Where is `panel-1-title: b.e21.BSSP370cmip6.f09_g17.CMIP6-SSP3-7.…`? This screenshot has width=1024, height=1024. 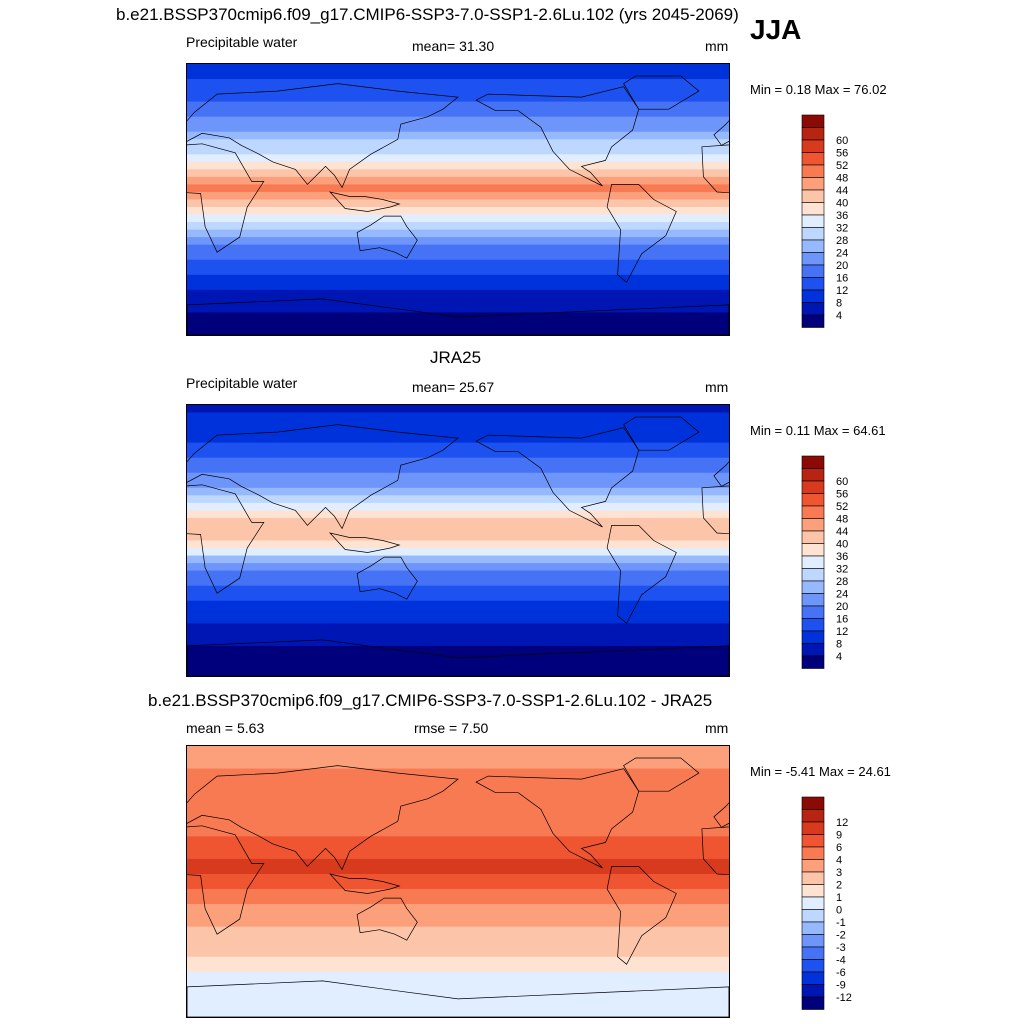
panel-1-title: b.e21.BSSP370cmip6.f09_g17.CMIP6-SSP3-7.… is located at coordinates (427, 14).